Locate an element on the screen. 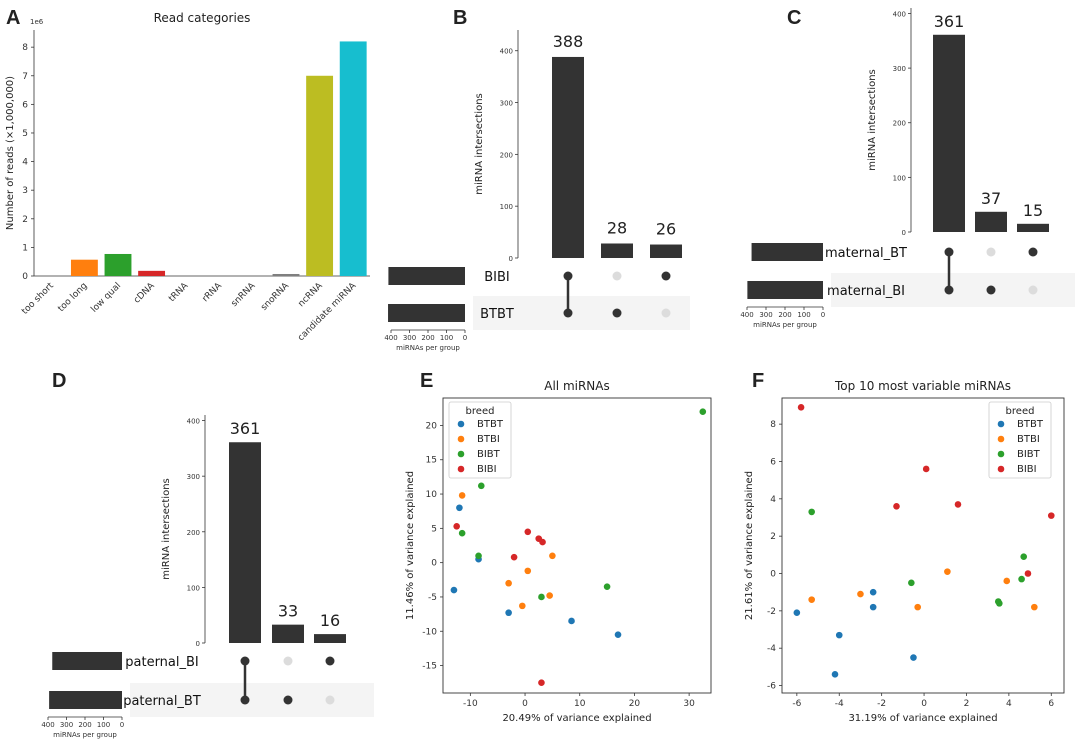 Image resolution: width=1079 pixels, height=743 pixels. f-legend-label: BTBT is located at coordinates (1030, 424).